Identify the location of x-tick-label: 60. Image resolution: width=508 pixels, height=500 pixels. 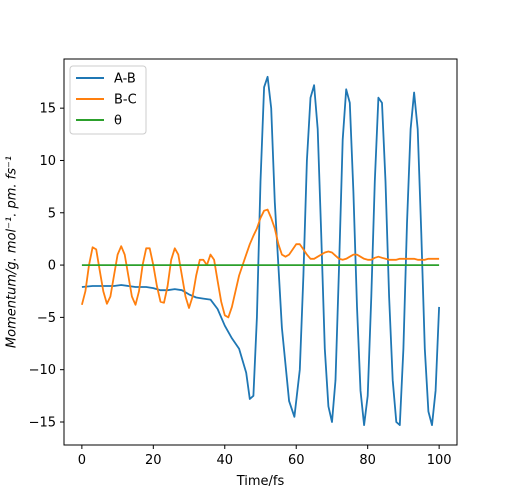
(296, 460).